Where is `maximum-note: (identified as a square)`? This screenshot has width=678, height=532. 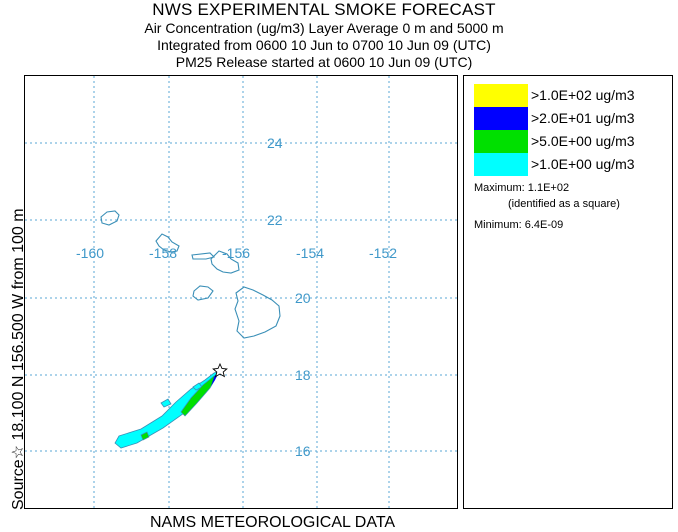
maximum-note: (identified as a square) is located at coordinates (564, 204).